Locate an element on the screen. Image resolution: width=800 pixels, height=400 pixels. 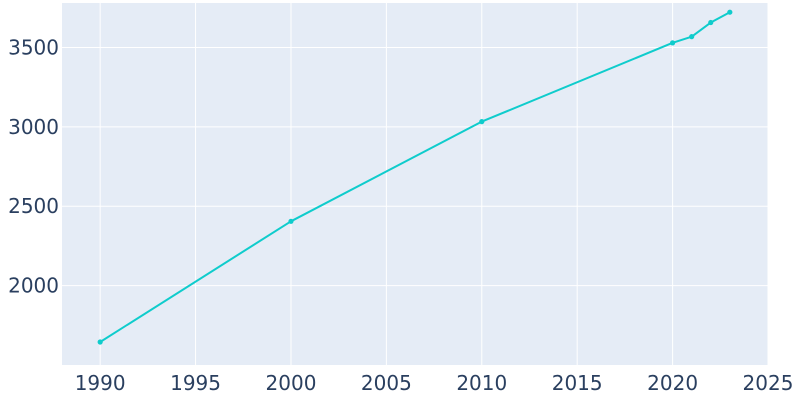
y-tick-label: 2000 is located at coordinates (33, 286).